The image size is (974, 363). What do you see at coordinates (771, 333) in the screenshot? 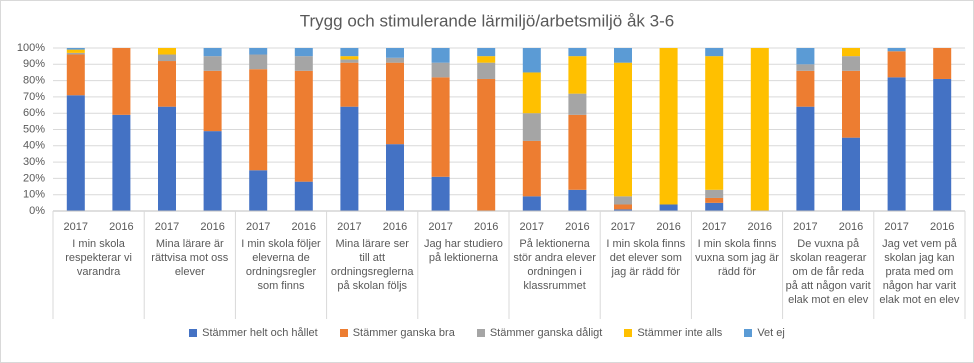
I see `legend-label: Vet ej` at bounding box center [771, 333].